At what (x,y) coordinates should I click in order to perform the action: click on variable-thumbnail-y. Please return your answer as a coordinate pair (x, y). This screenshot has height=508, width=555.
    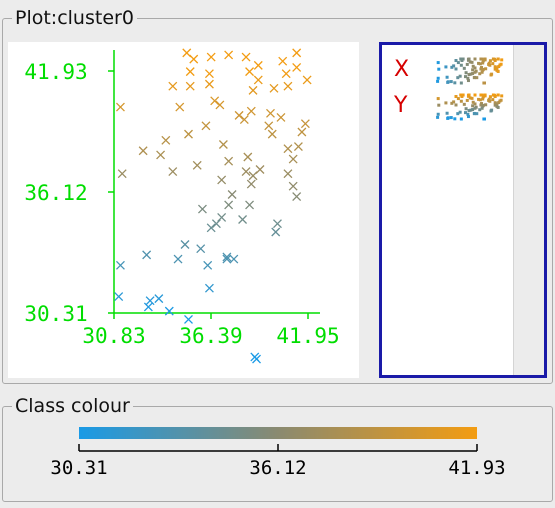
    Looking at the image, I should click on (469, 107).